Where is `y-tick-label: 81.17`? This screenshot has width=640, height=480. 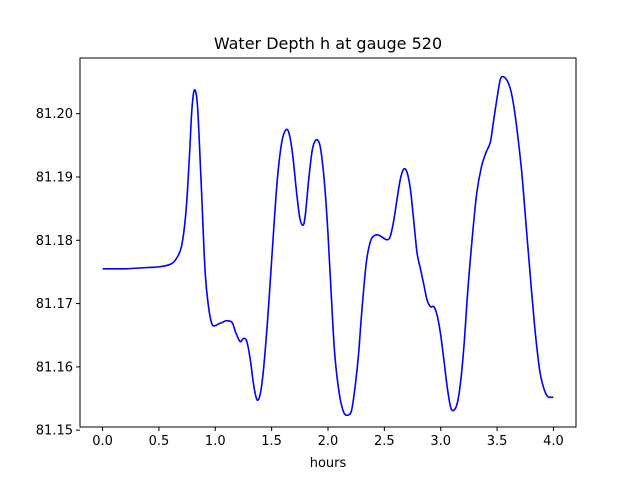
y-tick-label: 81.17 is located at coordinates (54, 304).